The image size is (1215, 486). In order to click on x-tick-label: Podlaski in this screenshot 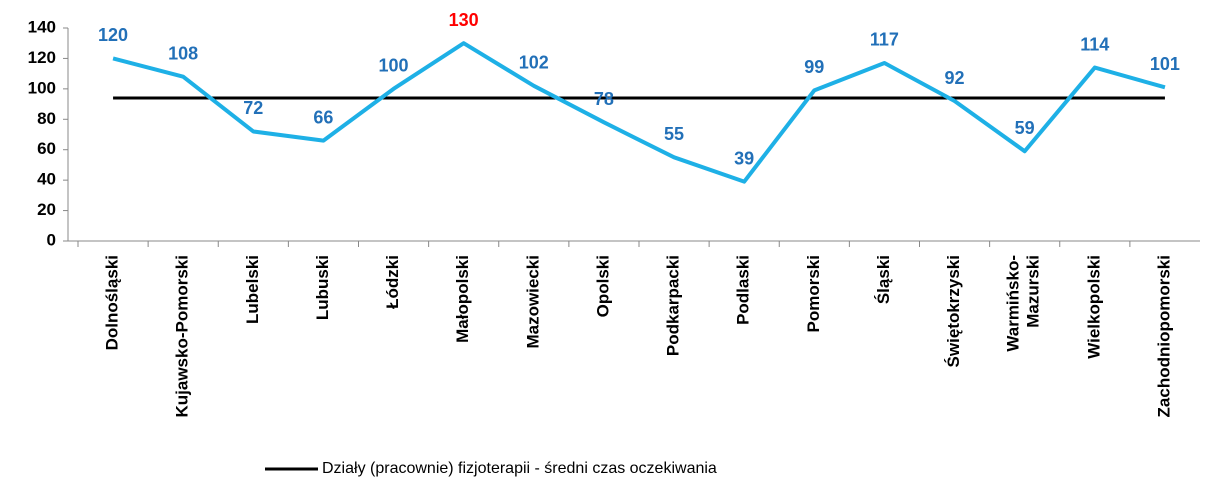, I will do `click(743, 290)`.